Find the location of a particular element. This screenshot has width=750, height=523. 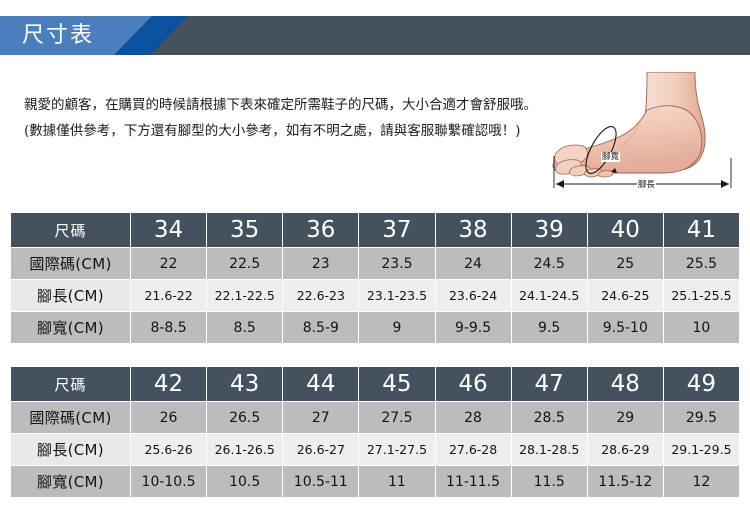

data-cell: 9 is located at coordinates (397, 327).